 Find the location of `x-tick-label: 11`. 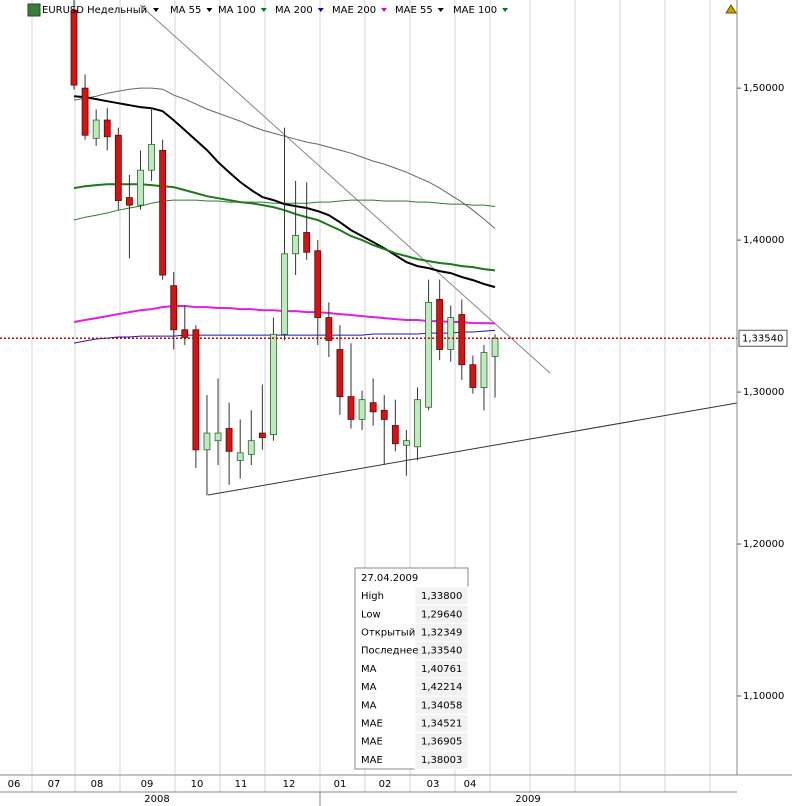

x-tick-label: 11 is located at coordinates (241, 784).